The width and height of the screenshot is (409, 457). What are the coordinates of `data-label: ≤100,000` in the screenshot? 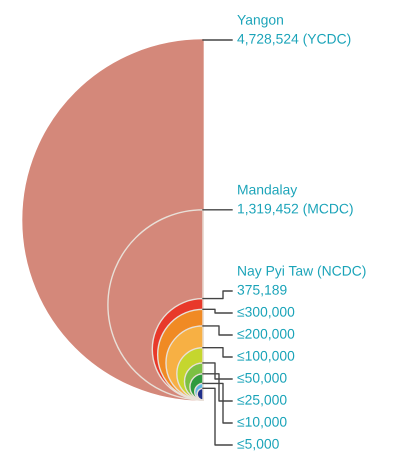 It's located at (265, 356).